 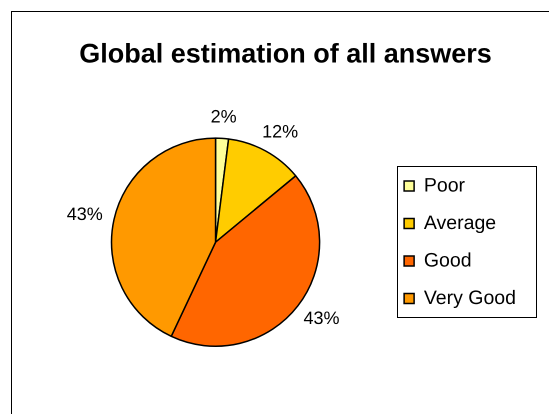 I want to click on legend-label: Poor, so click(x=445, y=185).